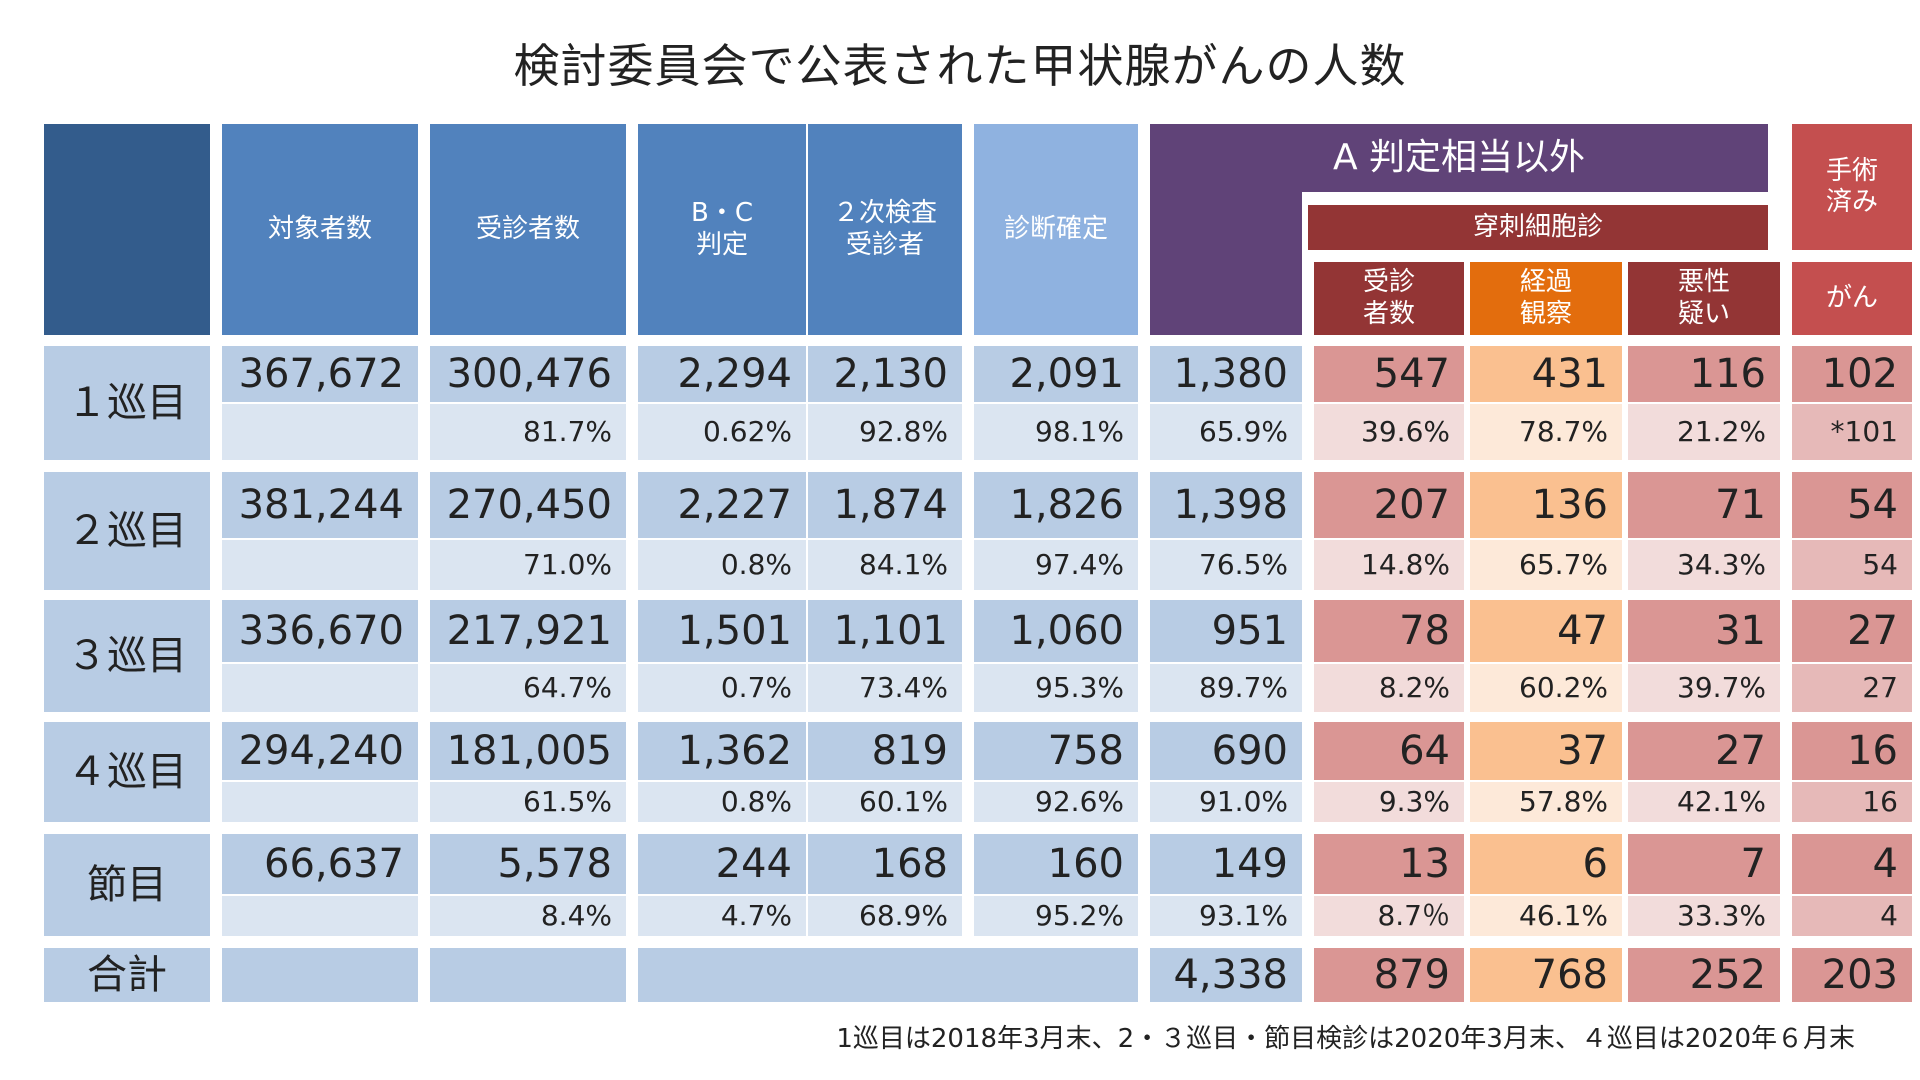  I want to click on cell-second: 2,130, so click(885, 374).